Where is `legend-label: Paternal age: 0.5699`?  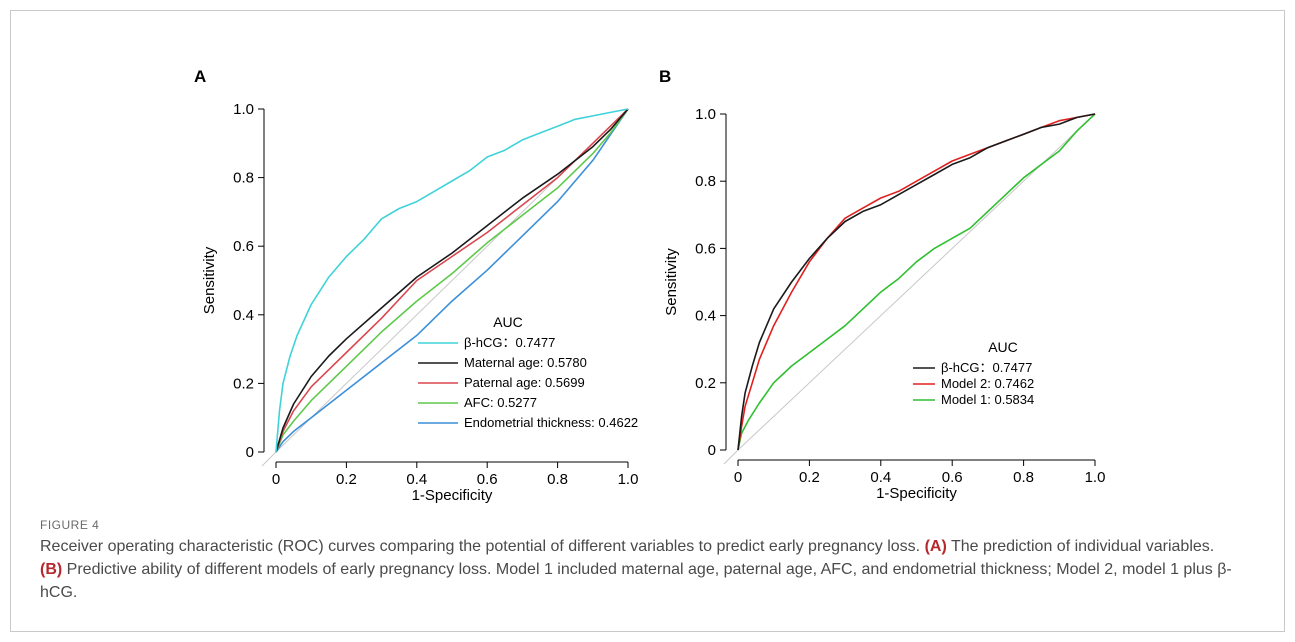 legend-label: Paternal age: 0.5699 is located at coordinates (524, 382).